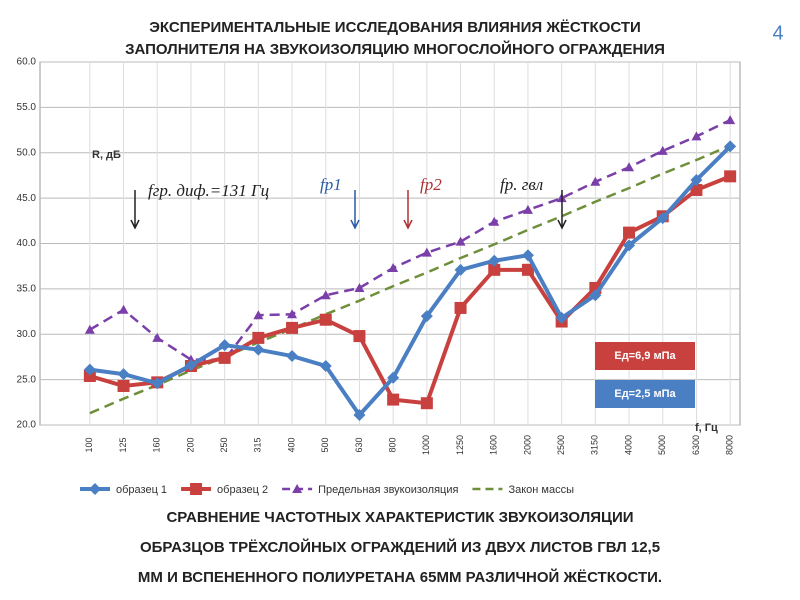  What do you see at coordinates (388, 490) in the screenshot?
I see `legend-label: Предельная звукоизоляция` at bounding box center [388, 490].